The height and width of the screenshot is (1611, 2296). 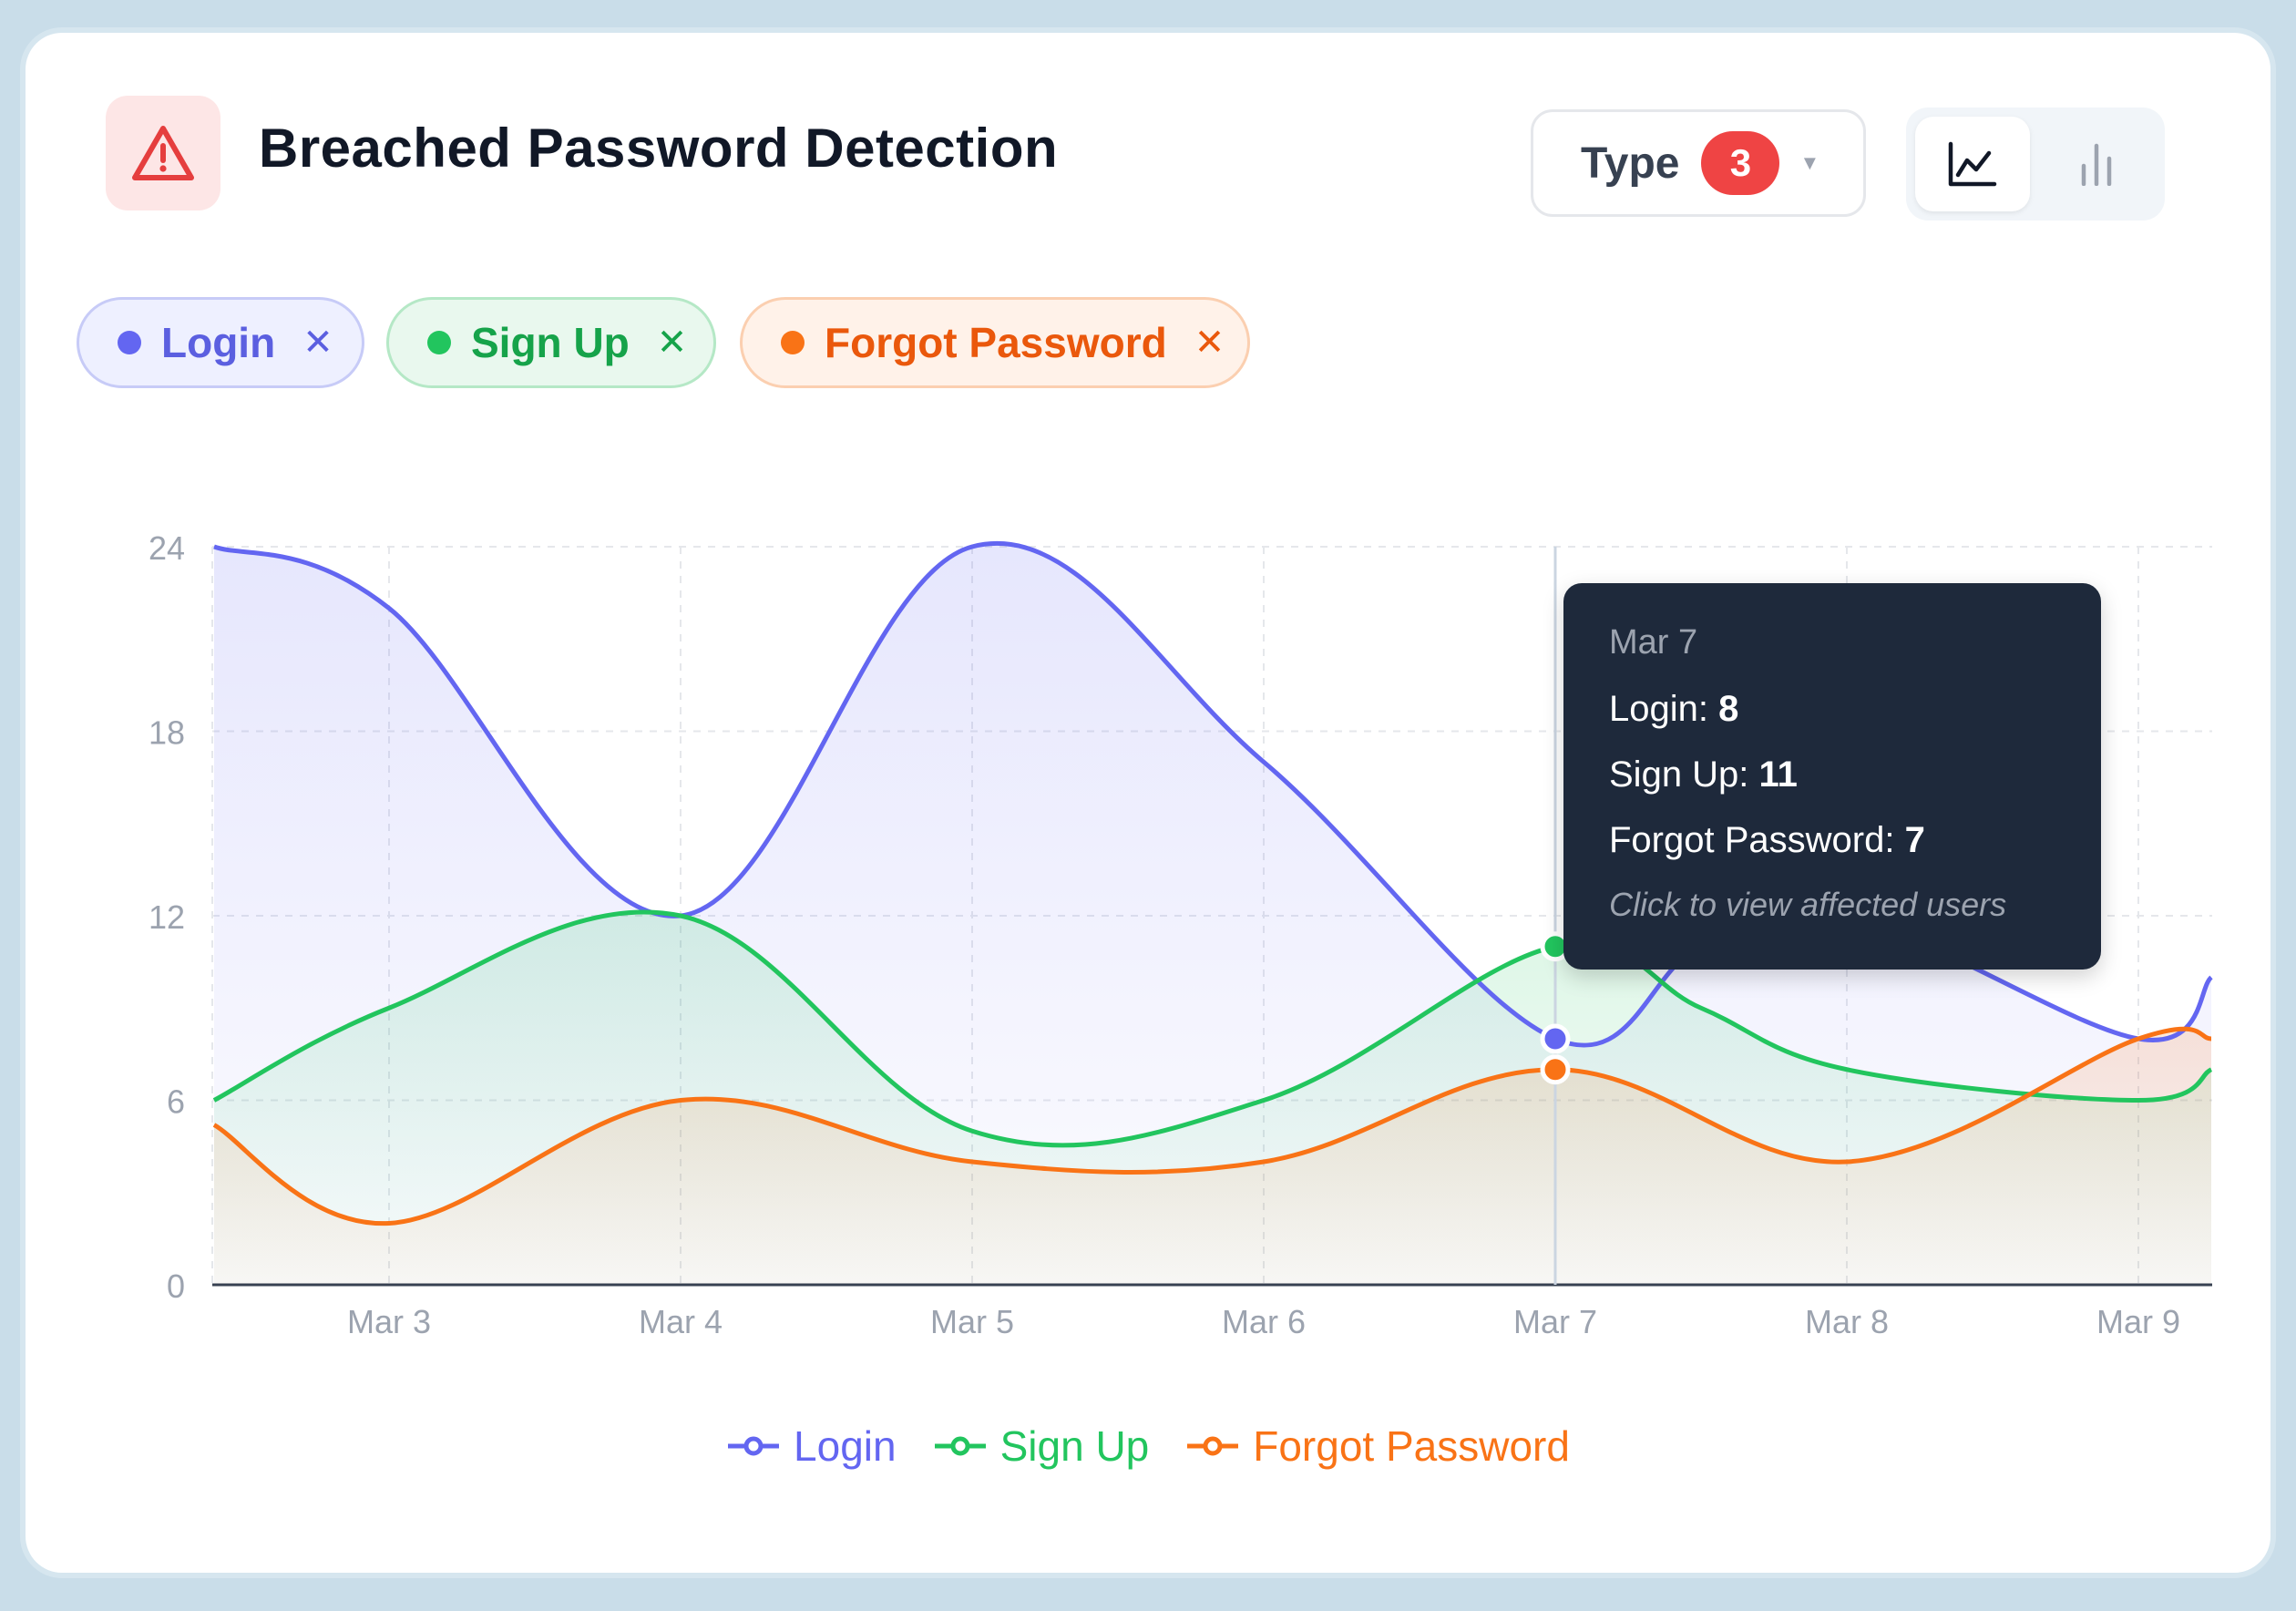 What do you see at coordinates (1810, 162) in the screenshot?
I see `caret-down-icon: ▼` at bounding box center [1810, 162].